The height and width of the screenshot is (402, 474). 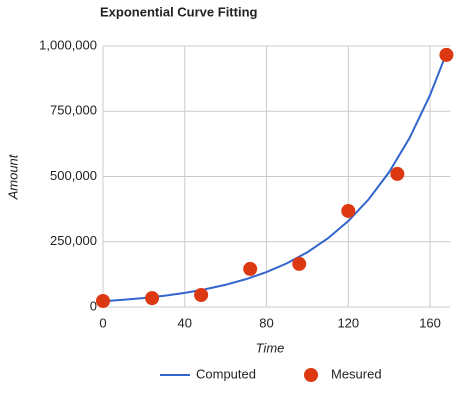 I want to click on legend-label: Mesured, so click(x=356, y=373).